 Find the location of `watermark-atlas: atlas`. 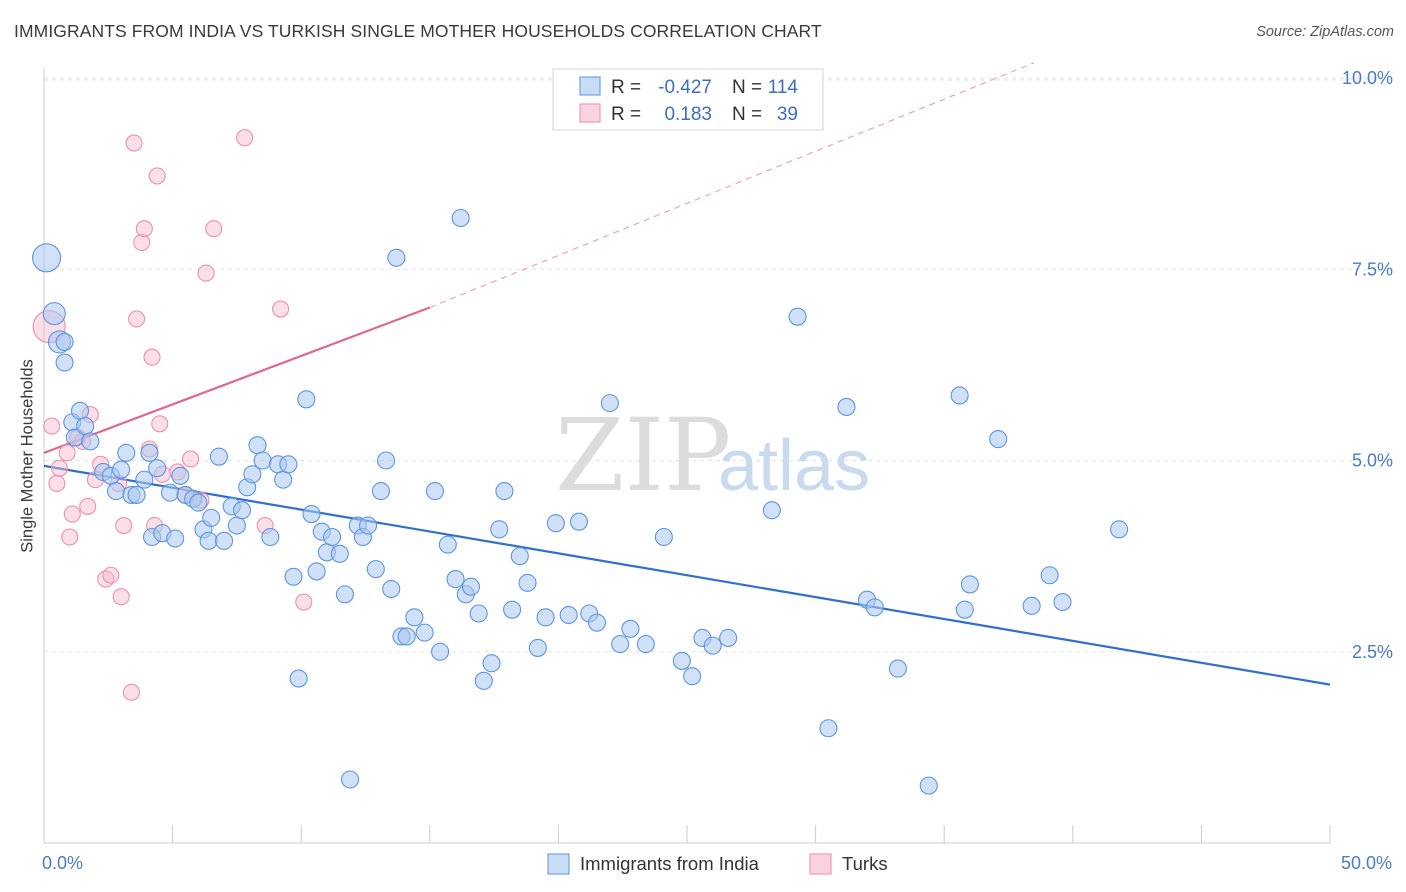

watermark-atlas: atlas is located at coordinates (794, 466).